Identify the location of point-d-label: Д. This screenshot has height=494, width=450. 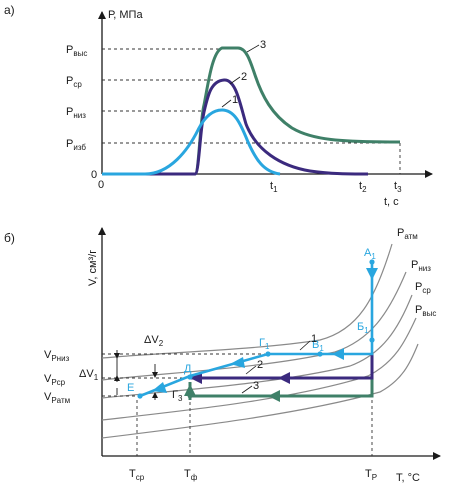
(188, 369).